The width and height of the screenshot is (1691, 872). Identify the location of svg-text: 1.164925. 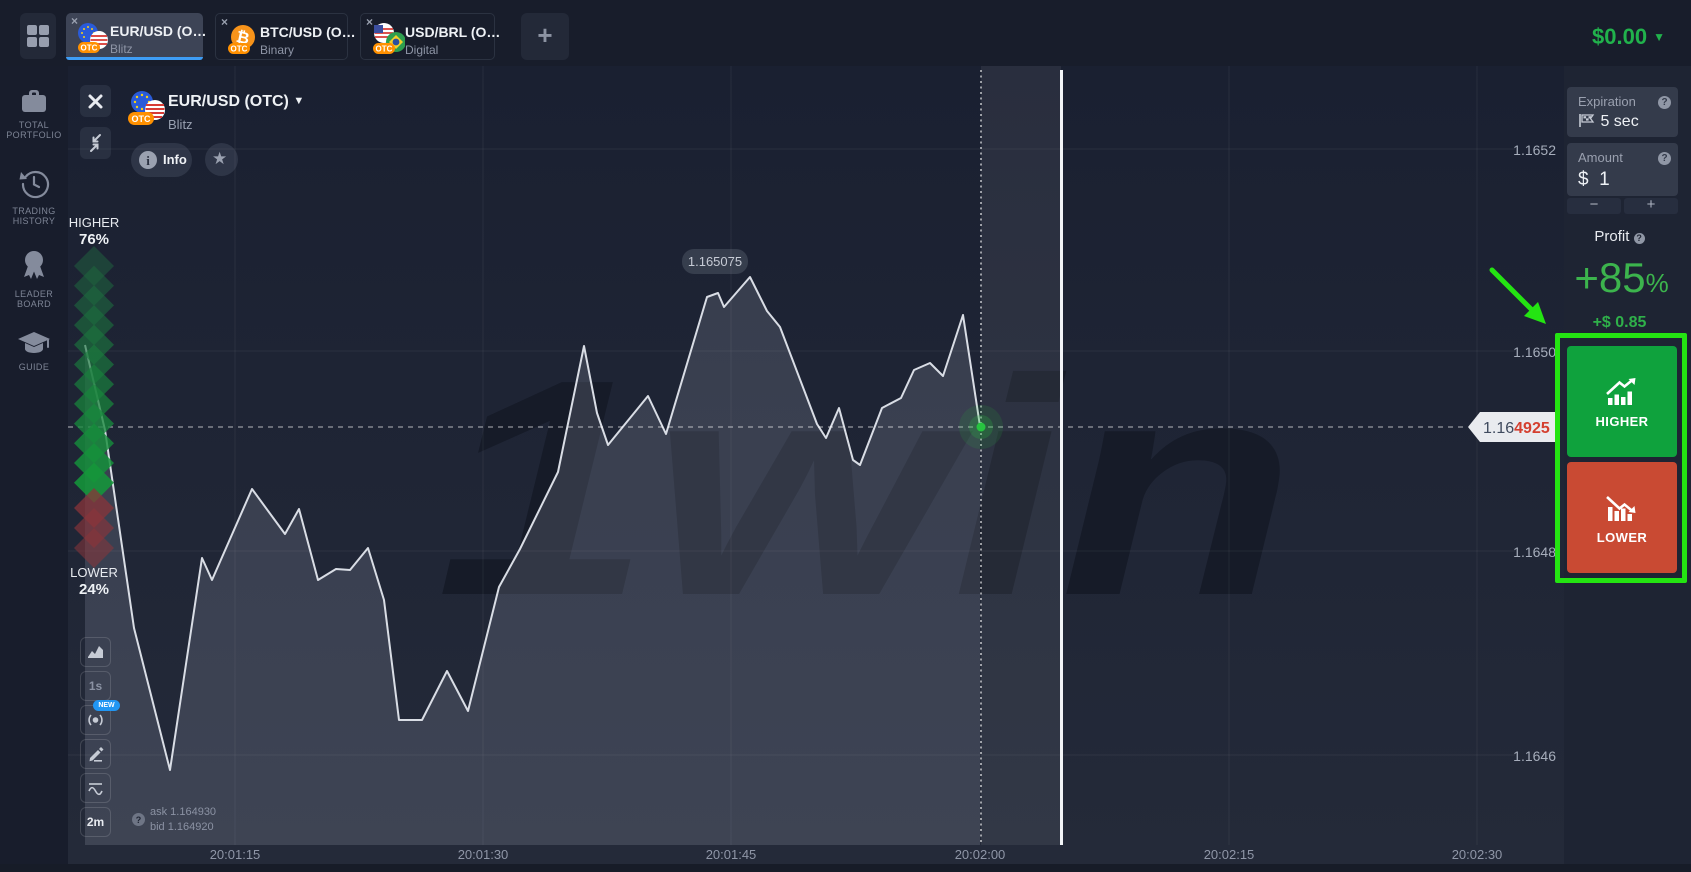
(1516, 428).